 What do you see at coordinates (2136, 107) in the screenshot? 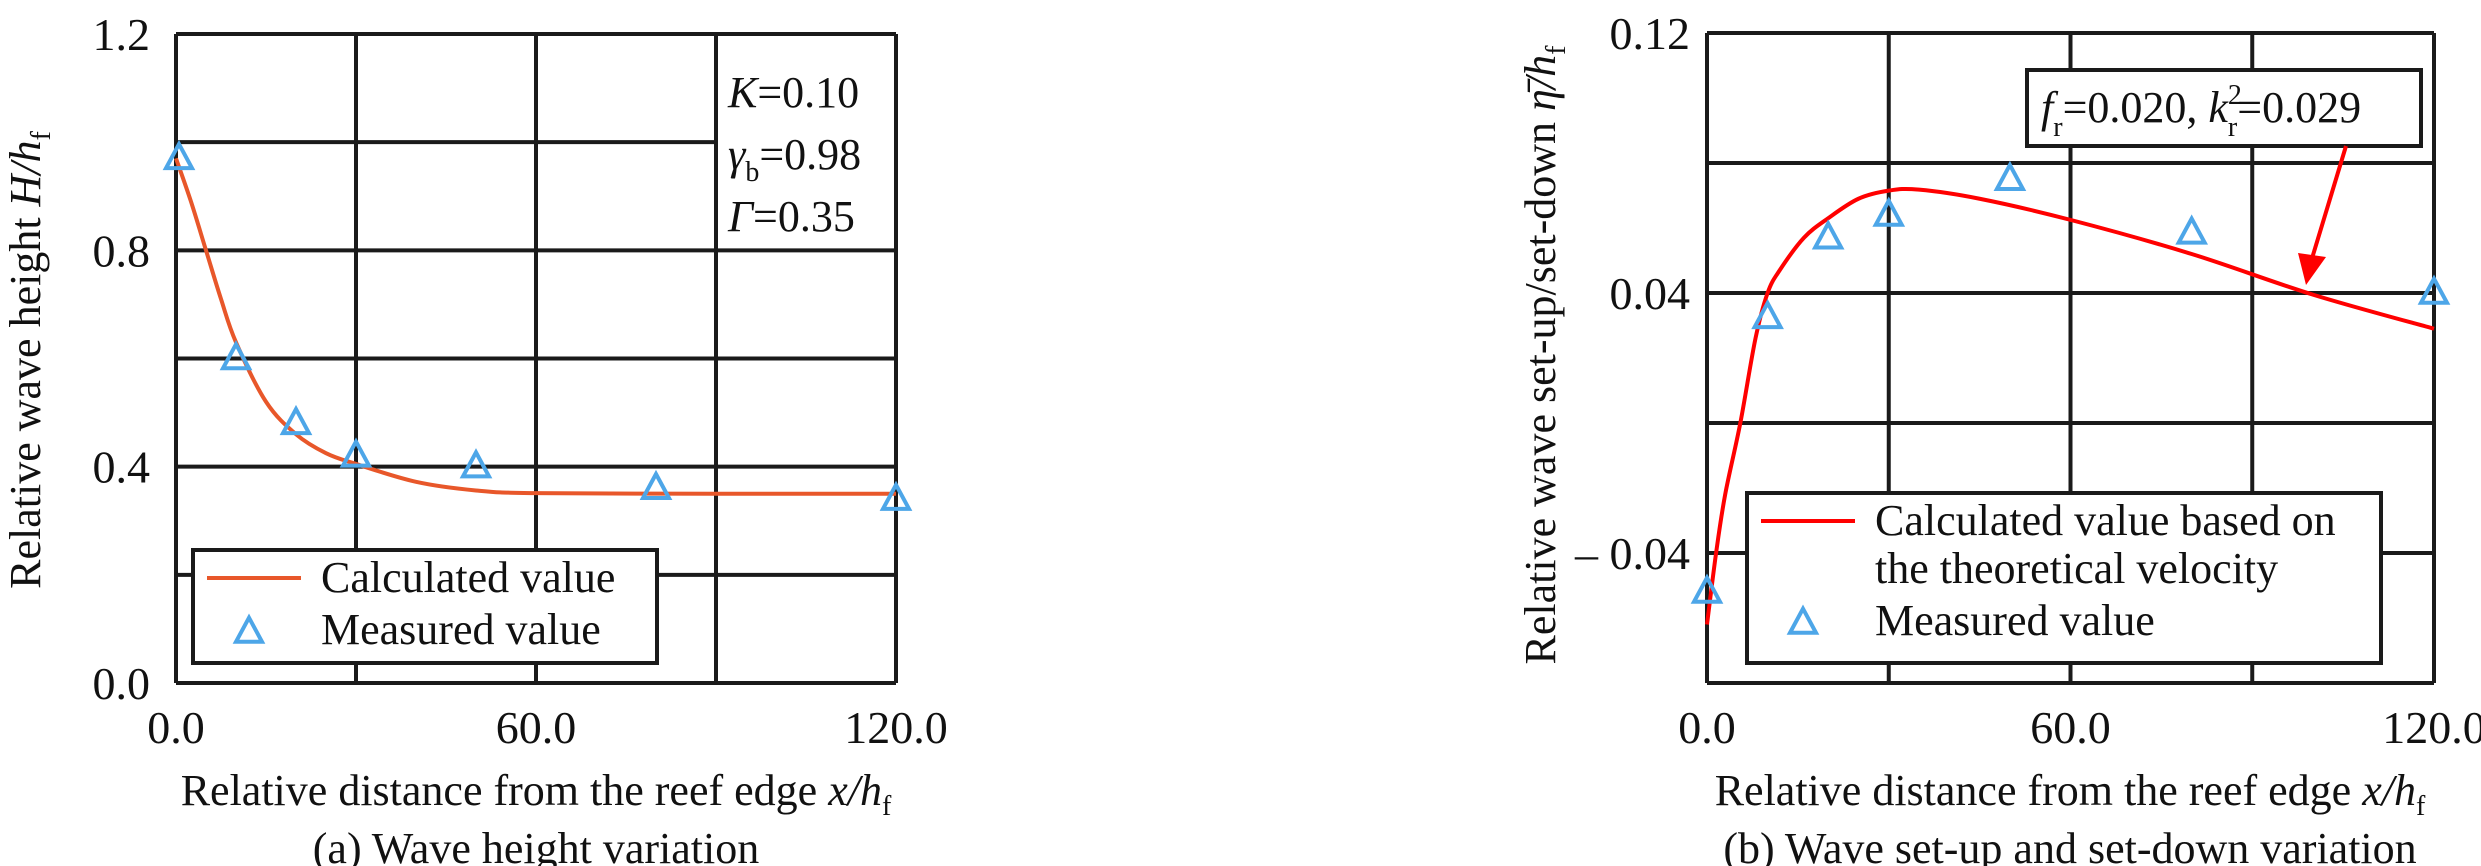
I see `parameter-value: =0.020,` at bounding box center [2136, 107].